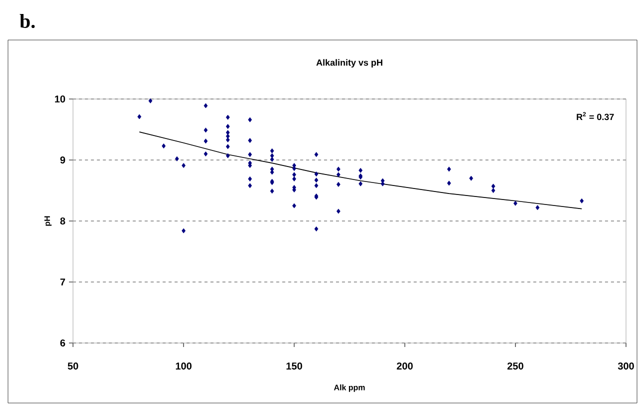 This screenshot has height=409, width=644. I want to click on x-tick-label: 100, so click(184, 366).